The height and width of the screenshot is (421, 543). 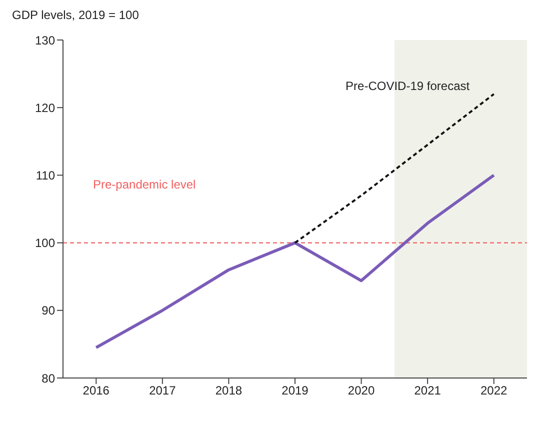 I want to click on series-label: Pre-COVID-19 forecast, so click(x=408, y=85).